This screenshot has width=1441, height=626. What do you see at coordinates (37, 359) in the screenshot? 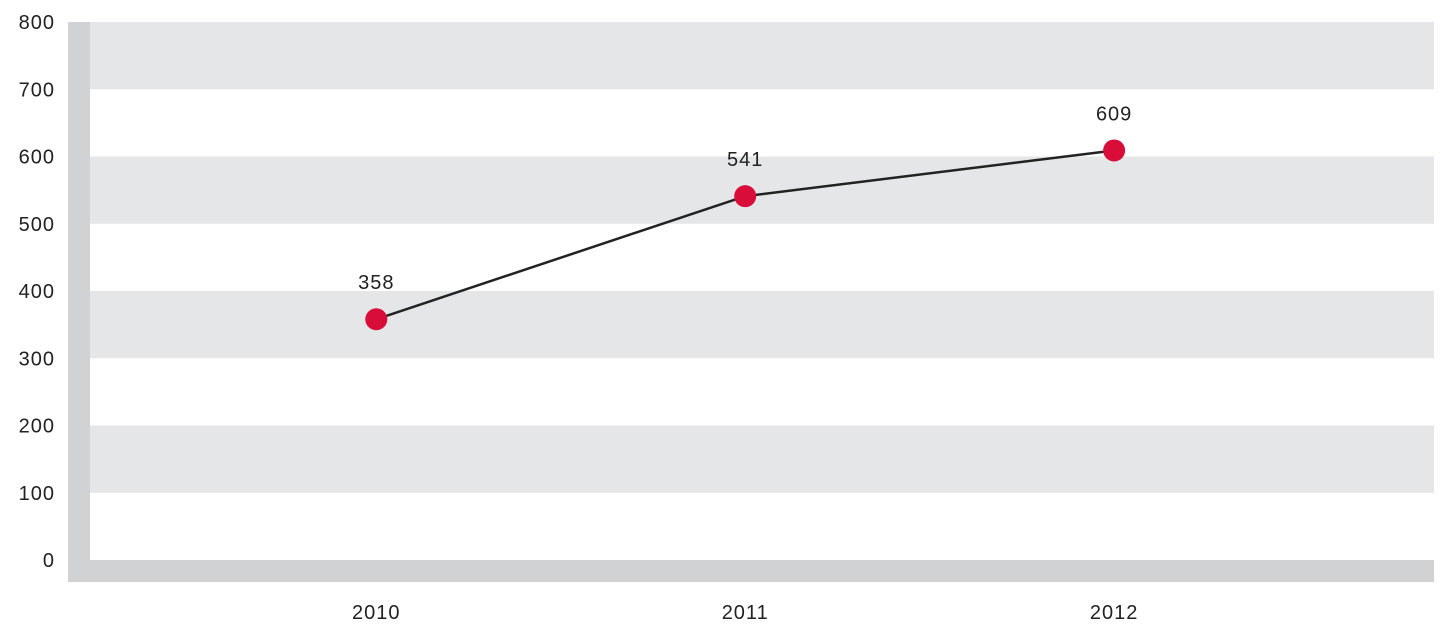
I see `y-tick-label: 300` at bounding box center [37, 359].